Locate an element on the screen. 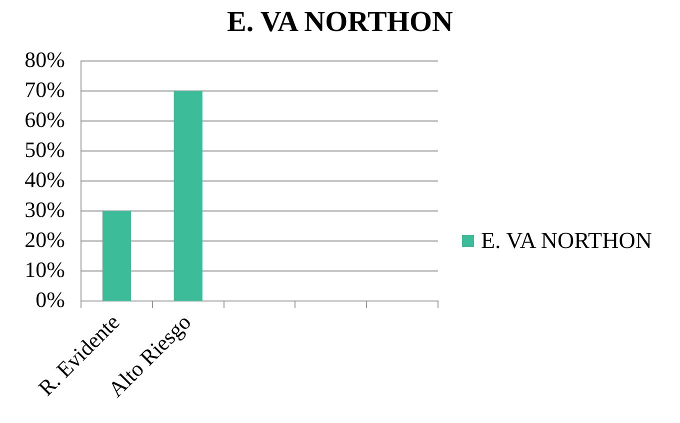 This screenshot has width=680, height=423. y-tick-label: 0% is located at coordinates (50, 299).